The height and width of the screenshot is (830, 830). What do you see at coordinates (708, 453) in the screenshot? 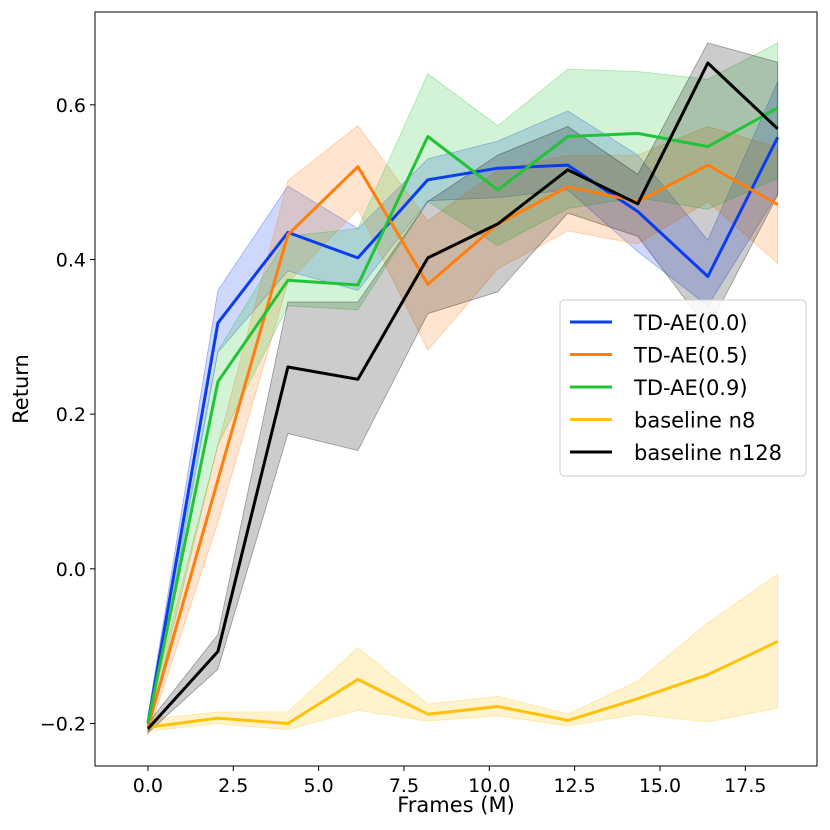
I see `legend-label: baseline n128` at bounding box center [708, 453].